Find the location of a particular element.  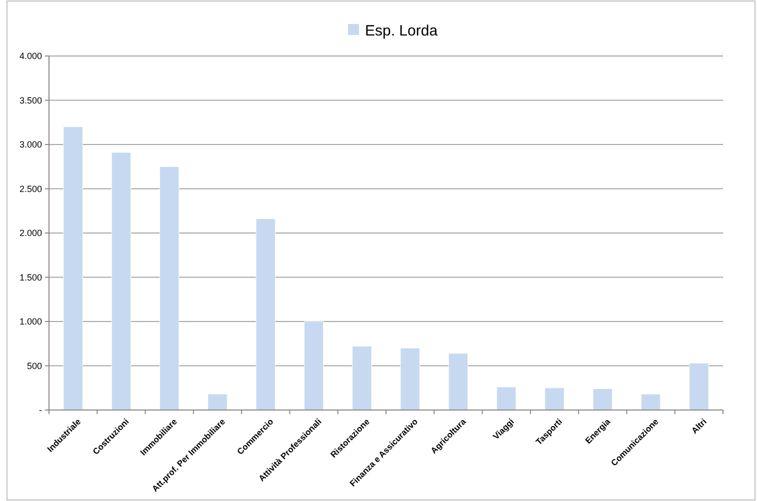

y-tick-label: 1.500 is located at coordinates (30, 277).